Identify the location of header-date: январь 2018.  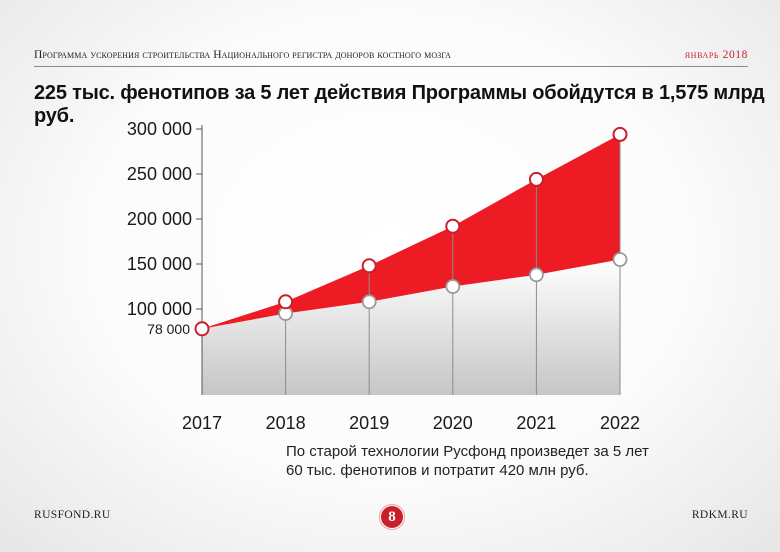
(716, 55).